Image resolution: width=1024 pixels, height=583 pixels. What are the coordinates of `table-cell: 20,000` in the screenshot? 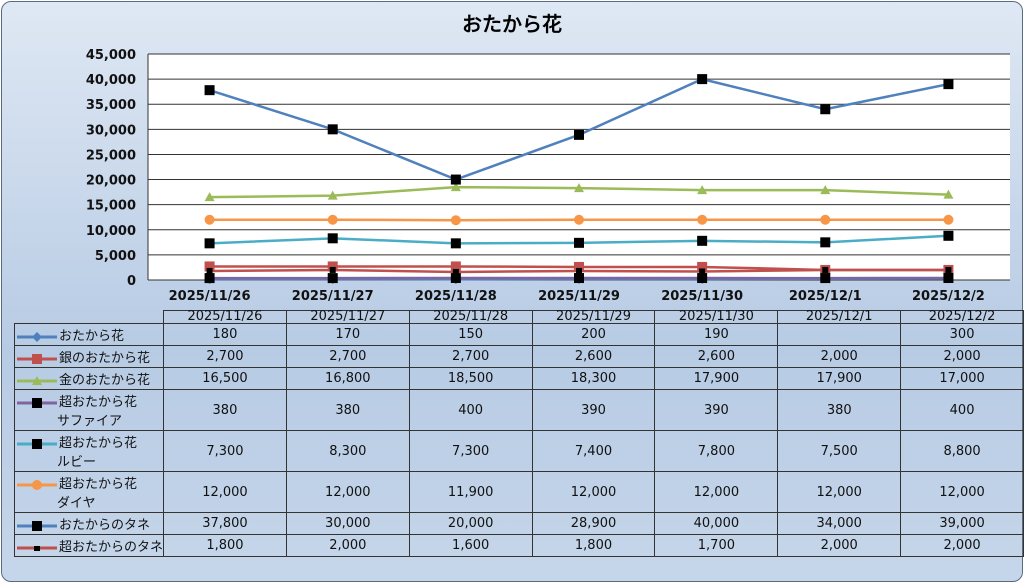 It's located at (470, 523).